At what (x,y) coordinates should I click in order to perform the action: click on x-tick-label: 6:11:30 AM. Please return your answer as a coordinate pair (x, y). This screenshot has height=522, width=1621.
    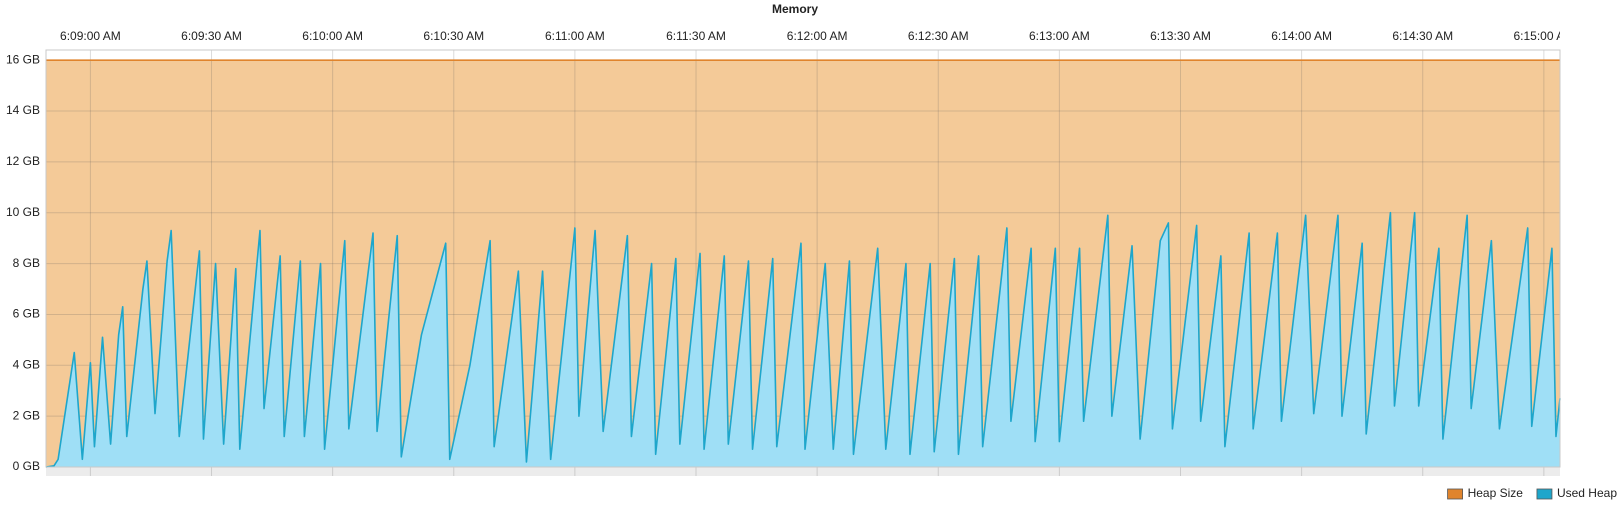
    Looking at the image, I should click on (696, 36).